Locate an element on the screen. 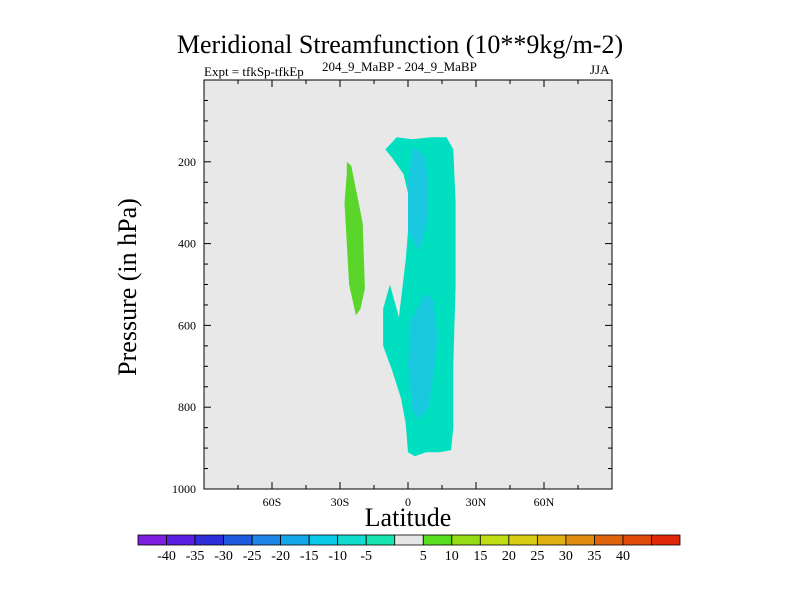 This screenshot has width=800, height=600. y-tick-label: 200 is located at coordinates (187, 162).